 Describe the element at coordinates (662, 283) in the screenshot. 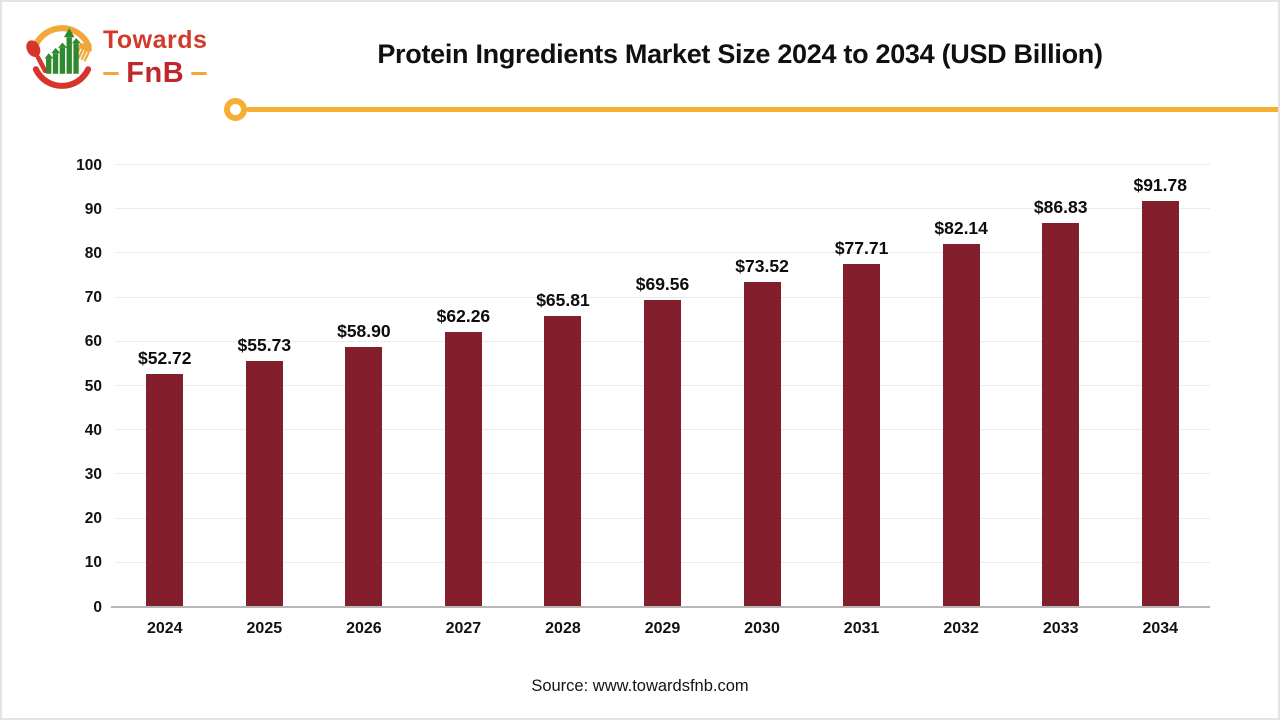

I see `data-label-2029: $69.56` at that location.